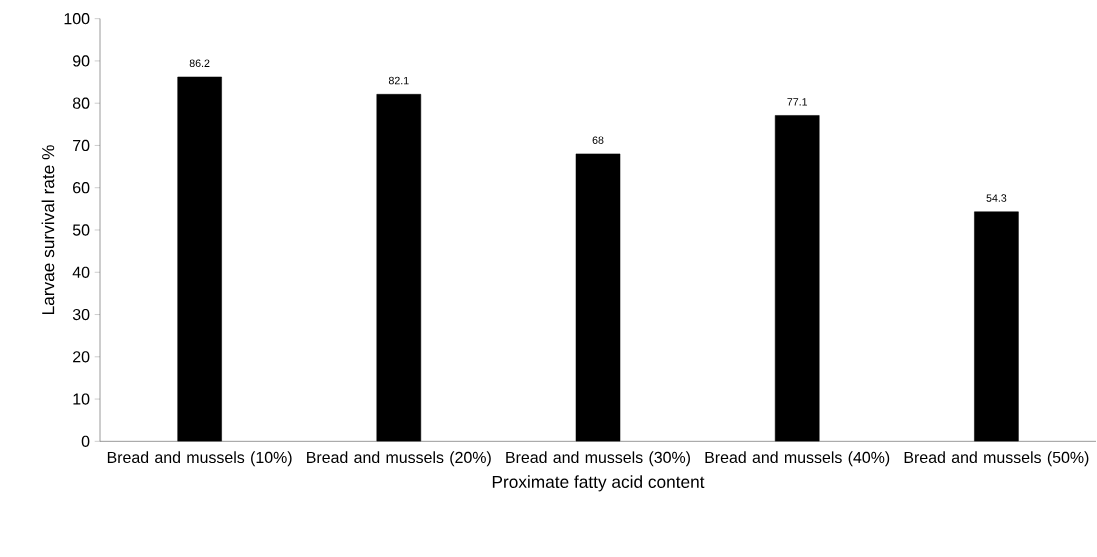 This screenshot has height=557, width=1097. Describe the element at coordinates (81, 314) in the screenshot. I see `y-tick-label: 30` at that location.